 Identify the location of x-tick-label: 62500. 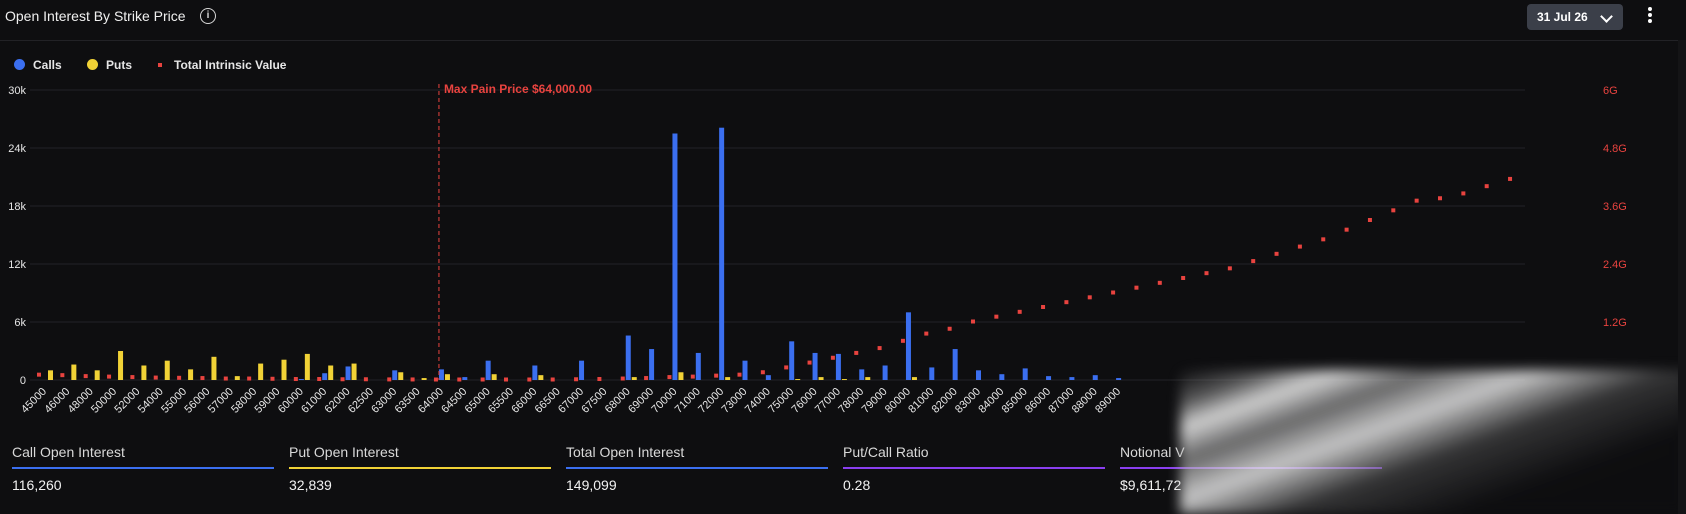
(361, 401).